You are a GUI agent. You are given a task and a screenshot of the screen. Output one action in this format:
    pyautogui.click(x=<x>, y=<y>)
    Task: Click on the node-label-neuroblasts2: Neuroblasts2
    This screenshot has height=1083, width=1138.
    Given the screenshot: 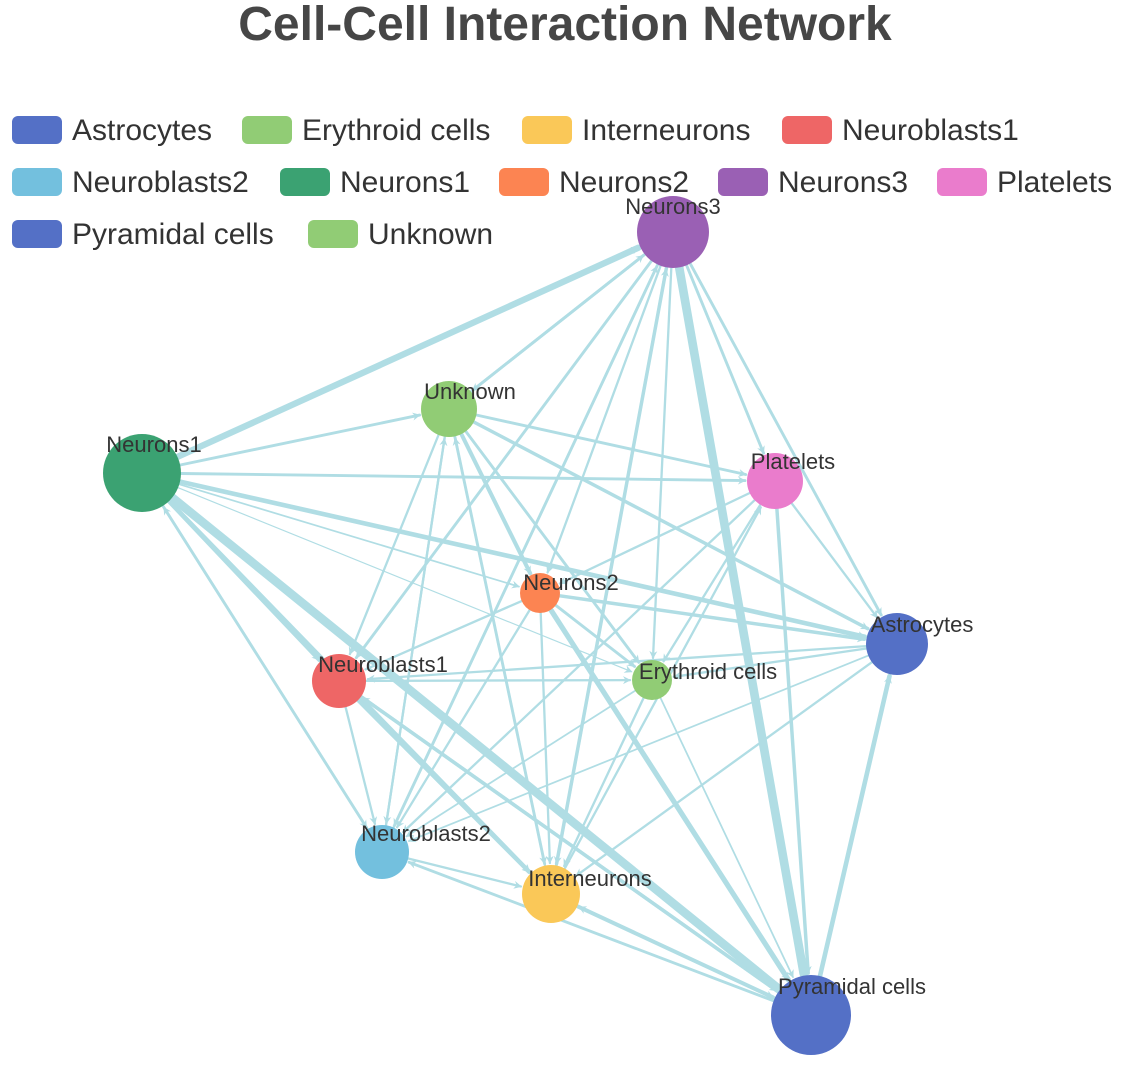 What is the action you would take?
    pyautogui.click(x=426, y=833)
    